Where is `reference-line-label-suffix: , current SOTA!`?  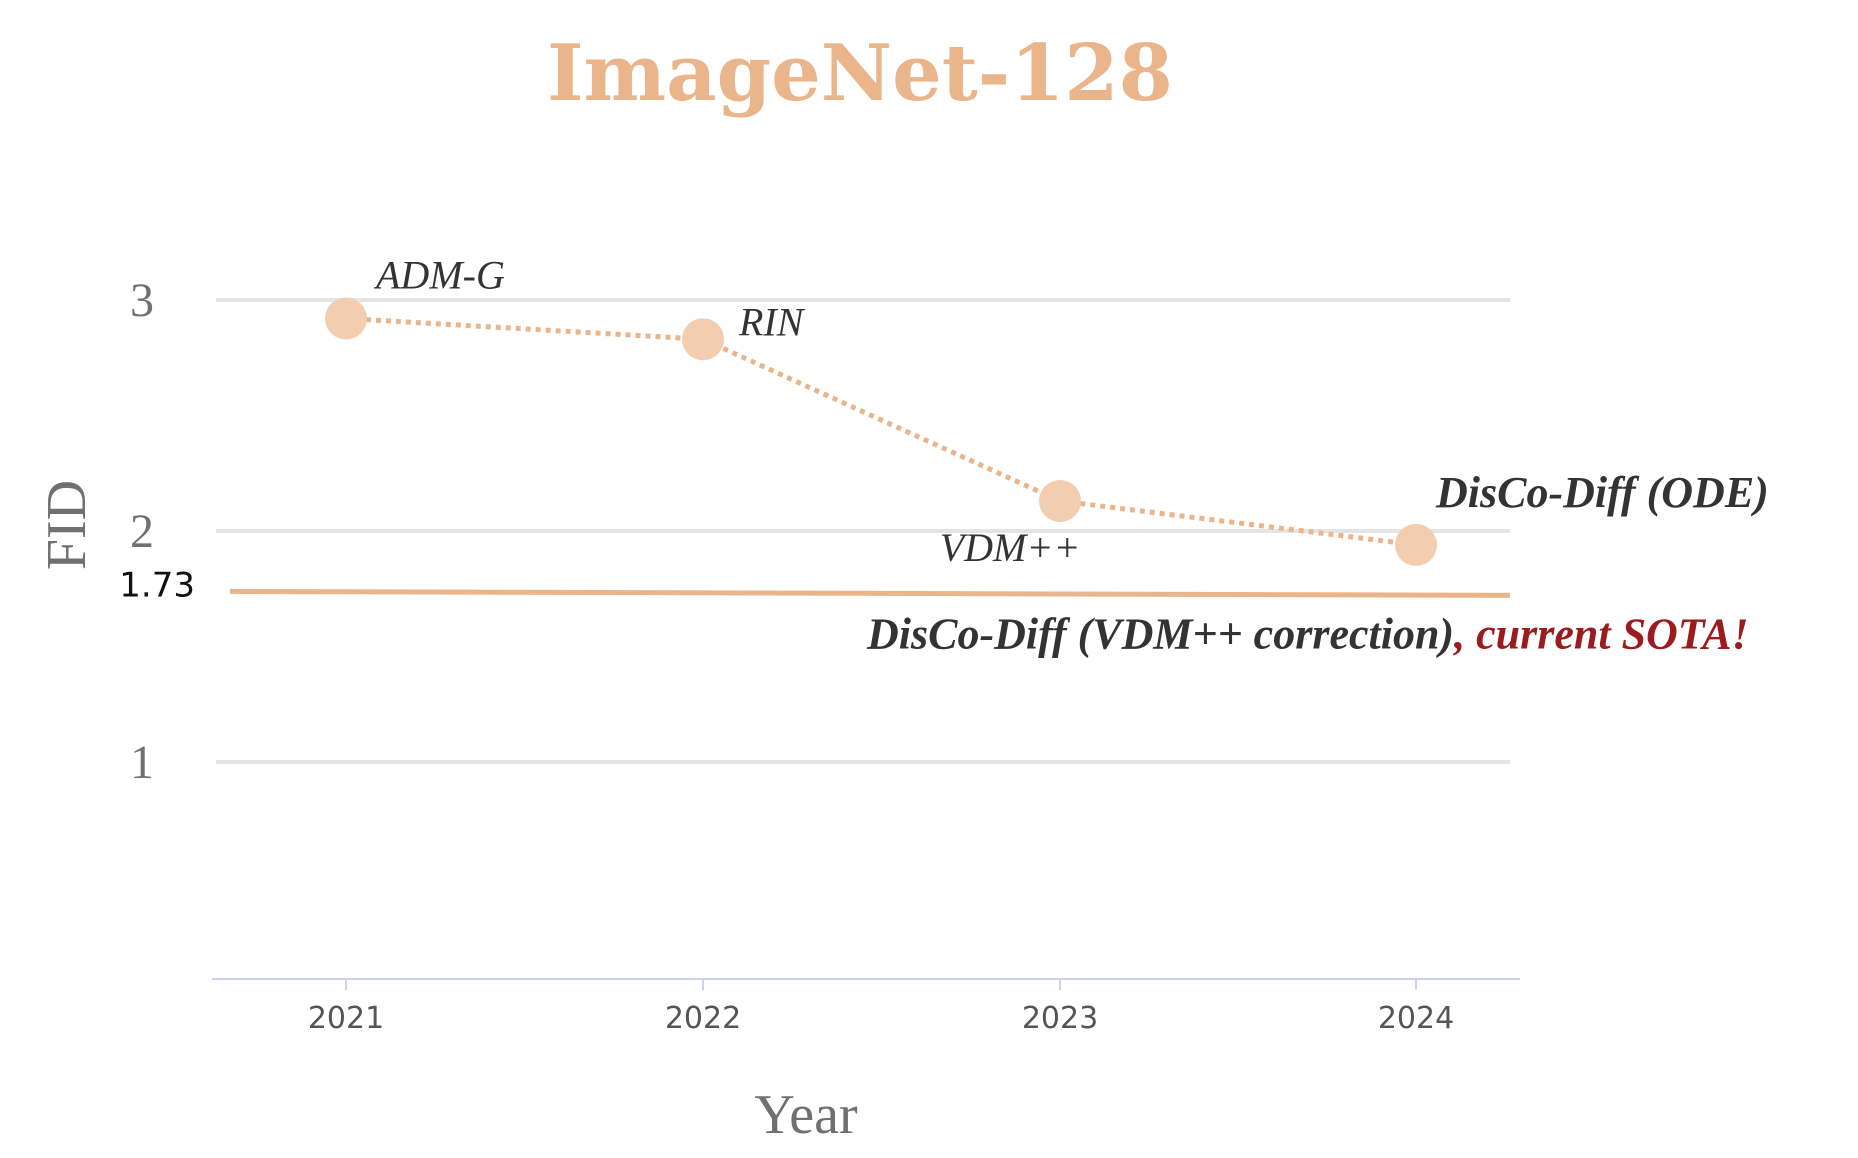 reference-line-label-suffix: , current SOTA! is located at coordinates (1601, 633).